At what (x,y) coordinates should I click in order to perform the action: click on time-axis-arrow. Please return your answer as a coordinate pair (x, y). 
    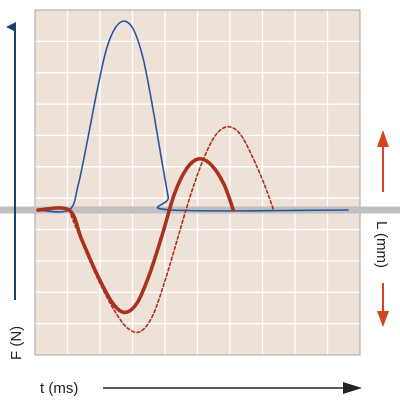
    Looking at the image, I should click on (232, 388).